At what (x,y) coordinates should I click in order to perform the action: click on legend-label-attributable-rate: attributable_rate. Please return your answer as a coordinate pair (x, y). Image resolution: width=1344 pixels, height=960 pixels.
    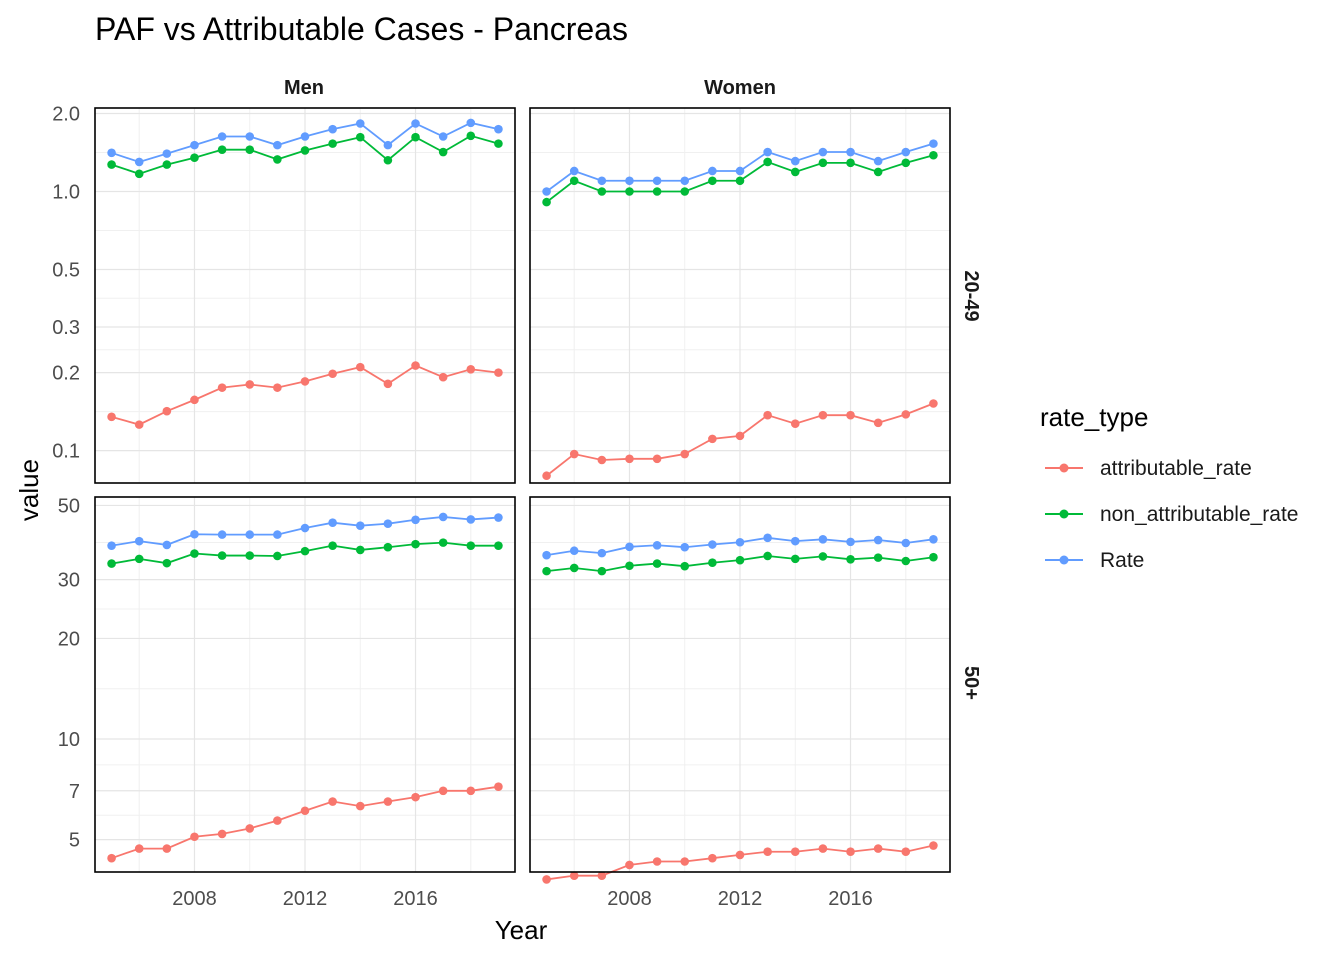
    Looking at the image, I should click on (1176, 468).